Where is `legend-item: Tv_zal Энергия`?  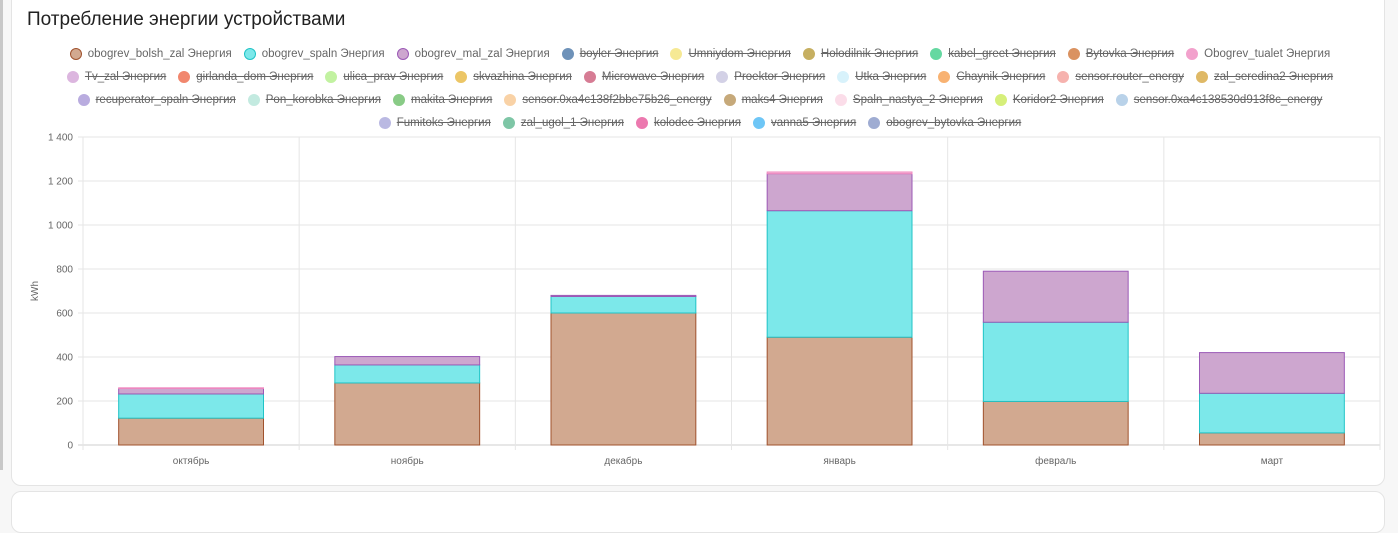
legend-item: Tv_zal Энергия is located at coordinates (116, 76).